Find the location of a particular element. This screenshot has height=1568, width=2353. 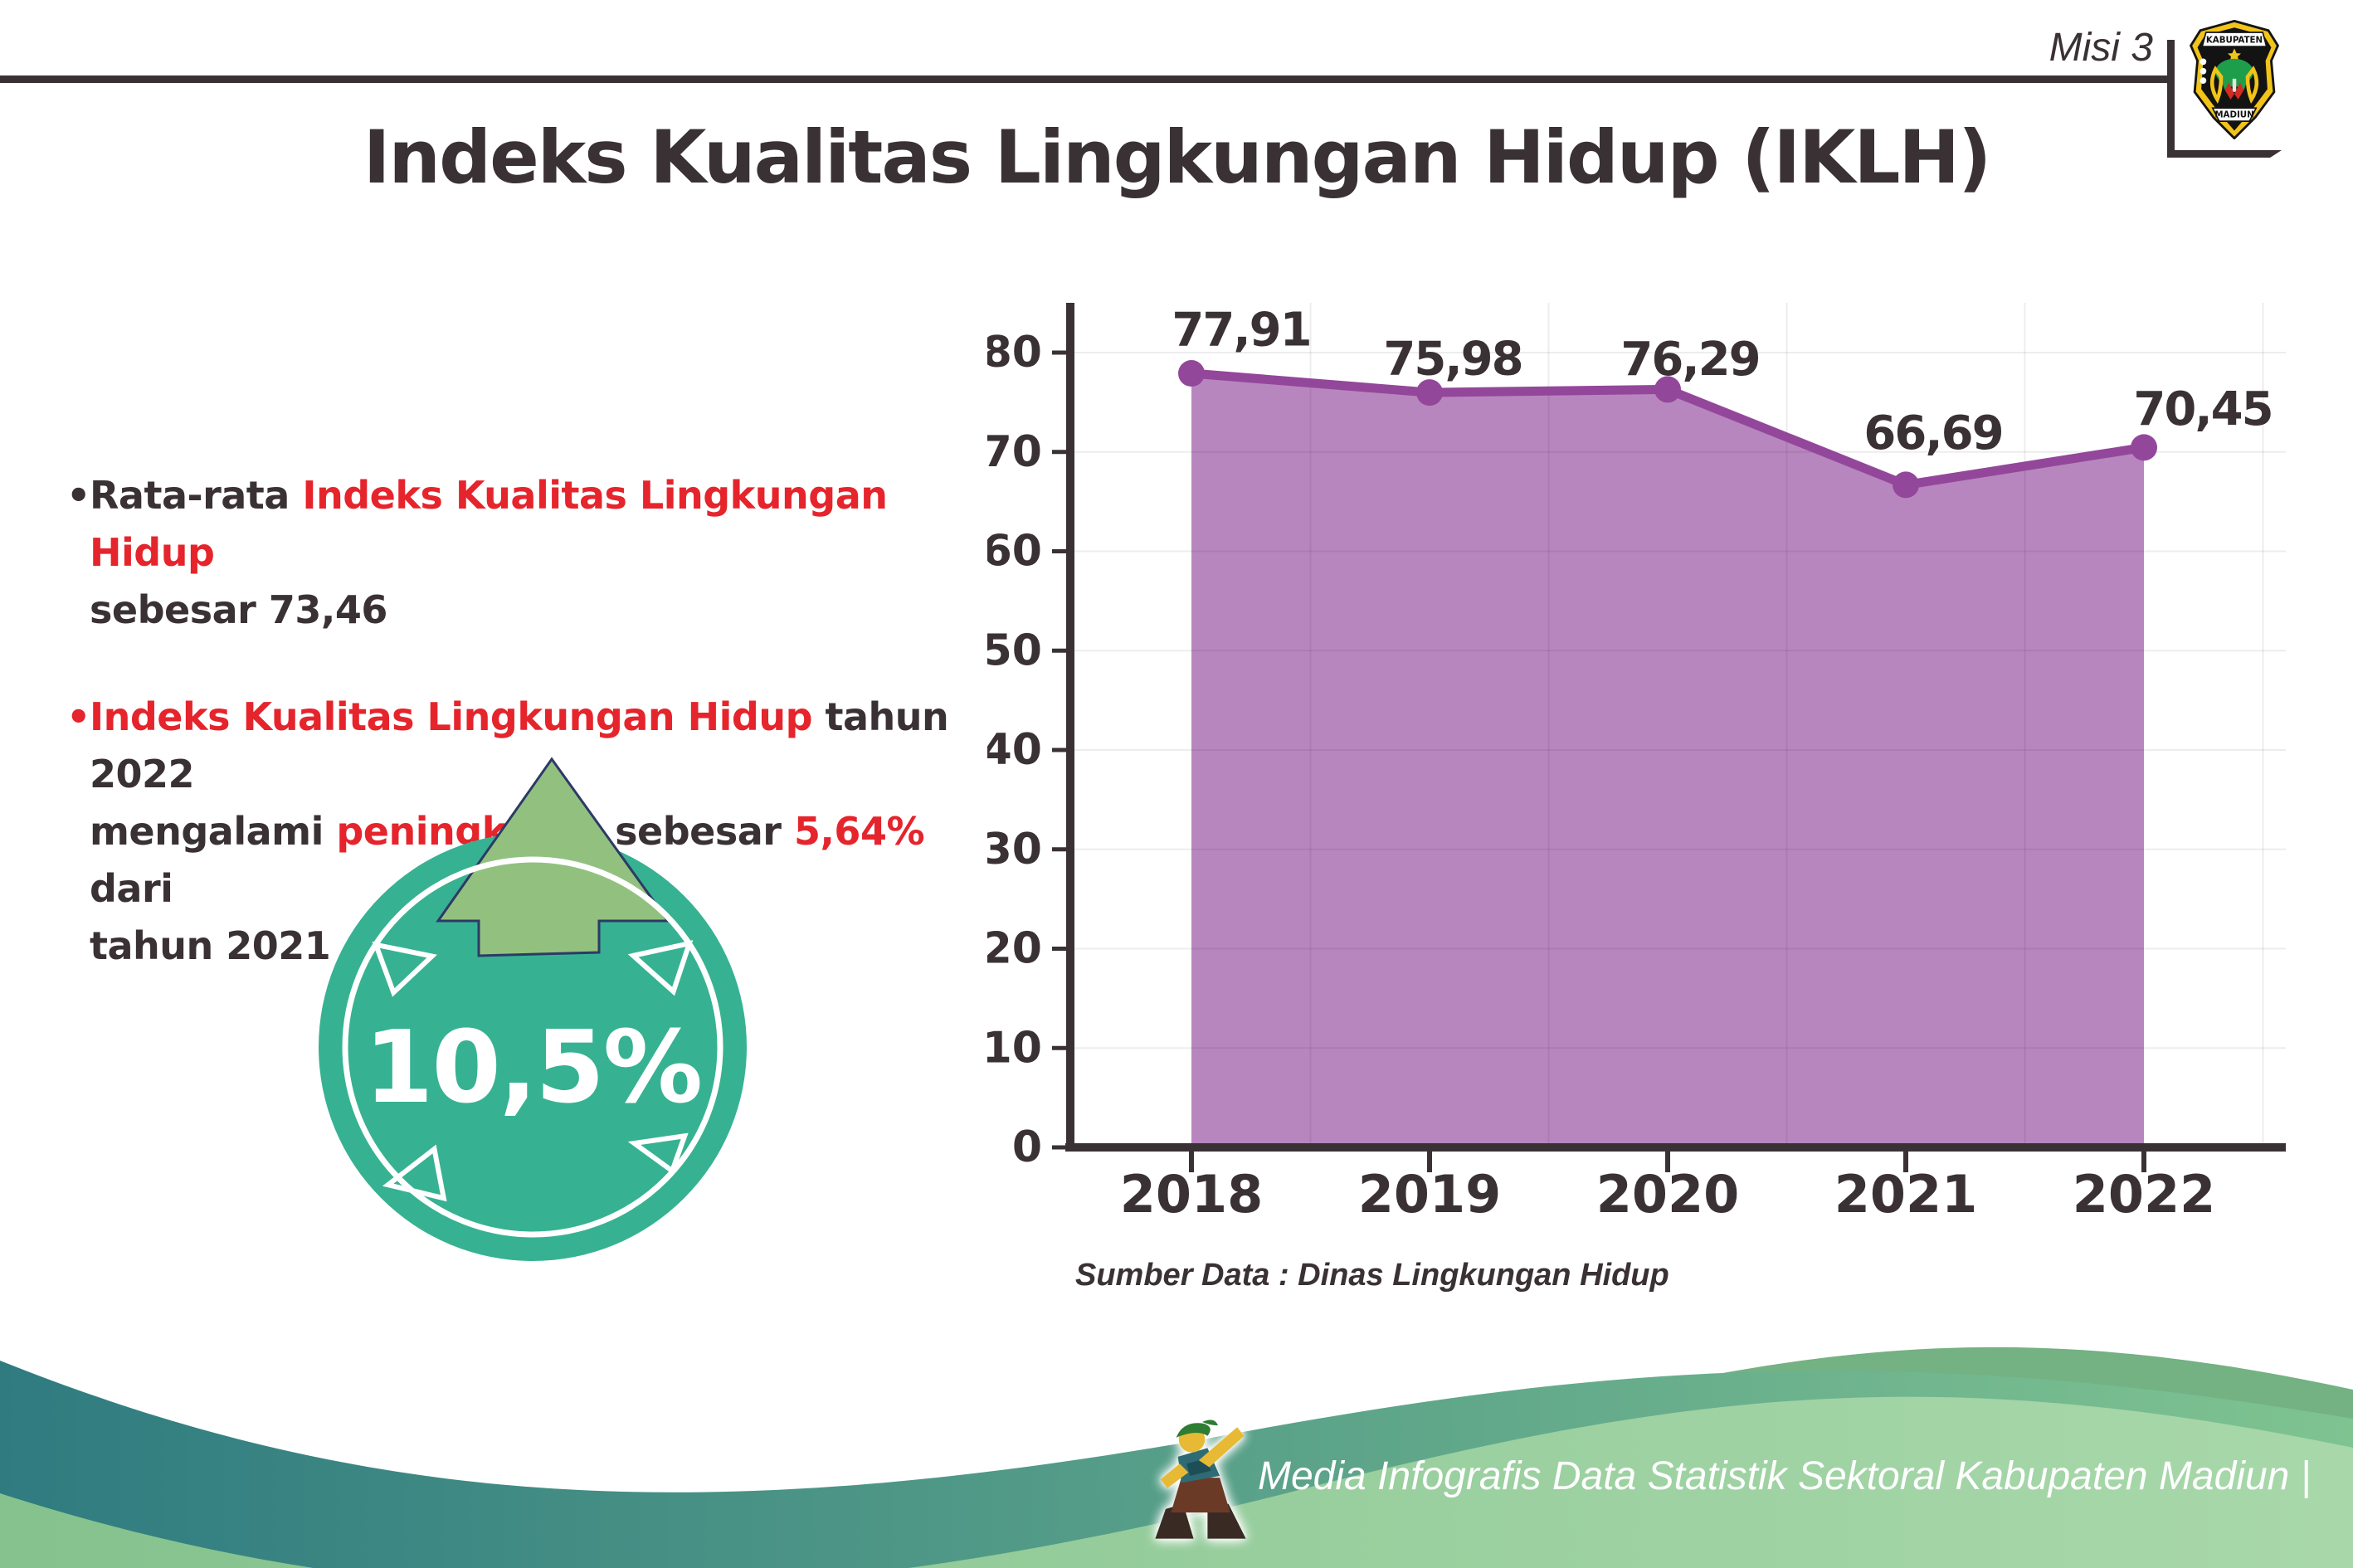

badge-ring is located at coordinates (532, 1047).